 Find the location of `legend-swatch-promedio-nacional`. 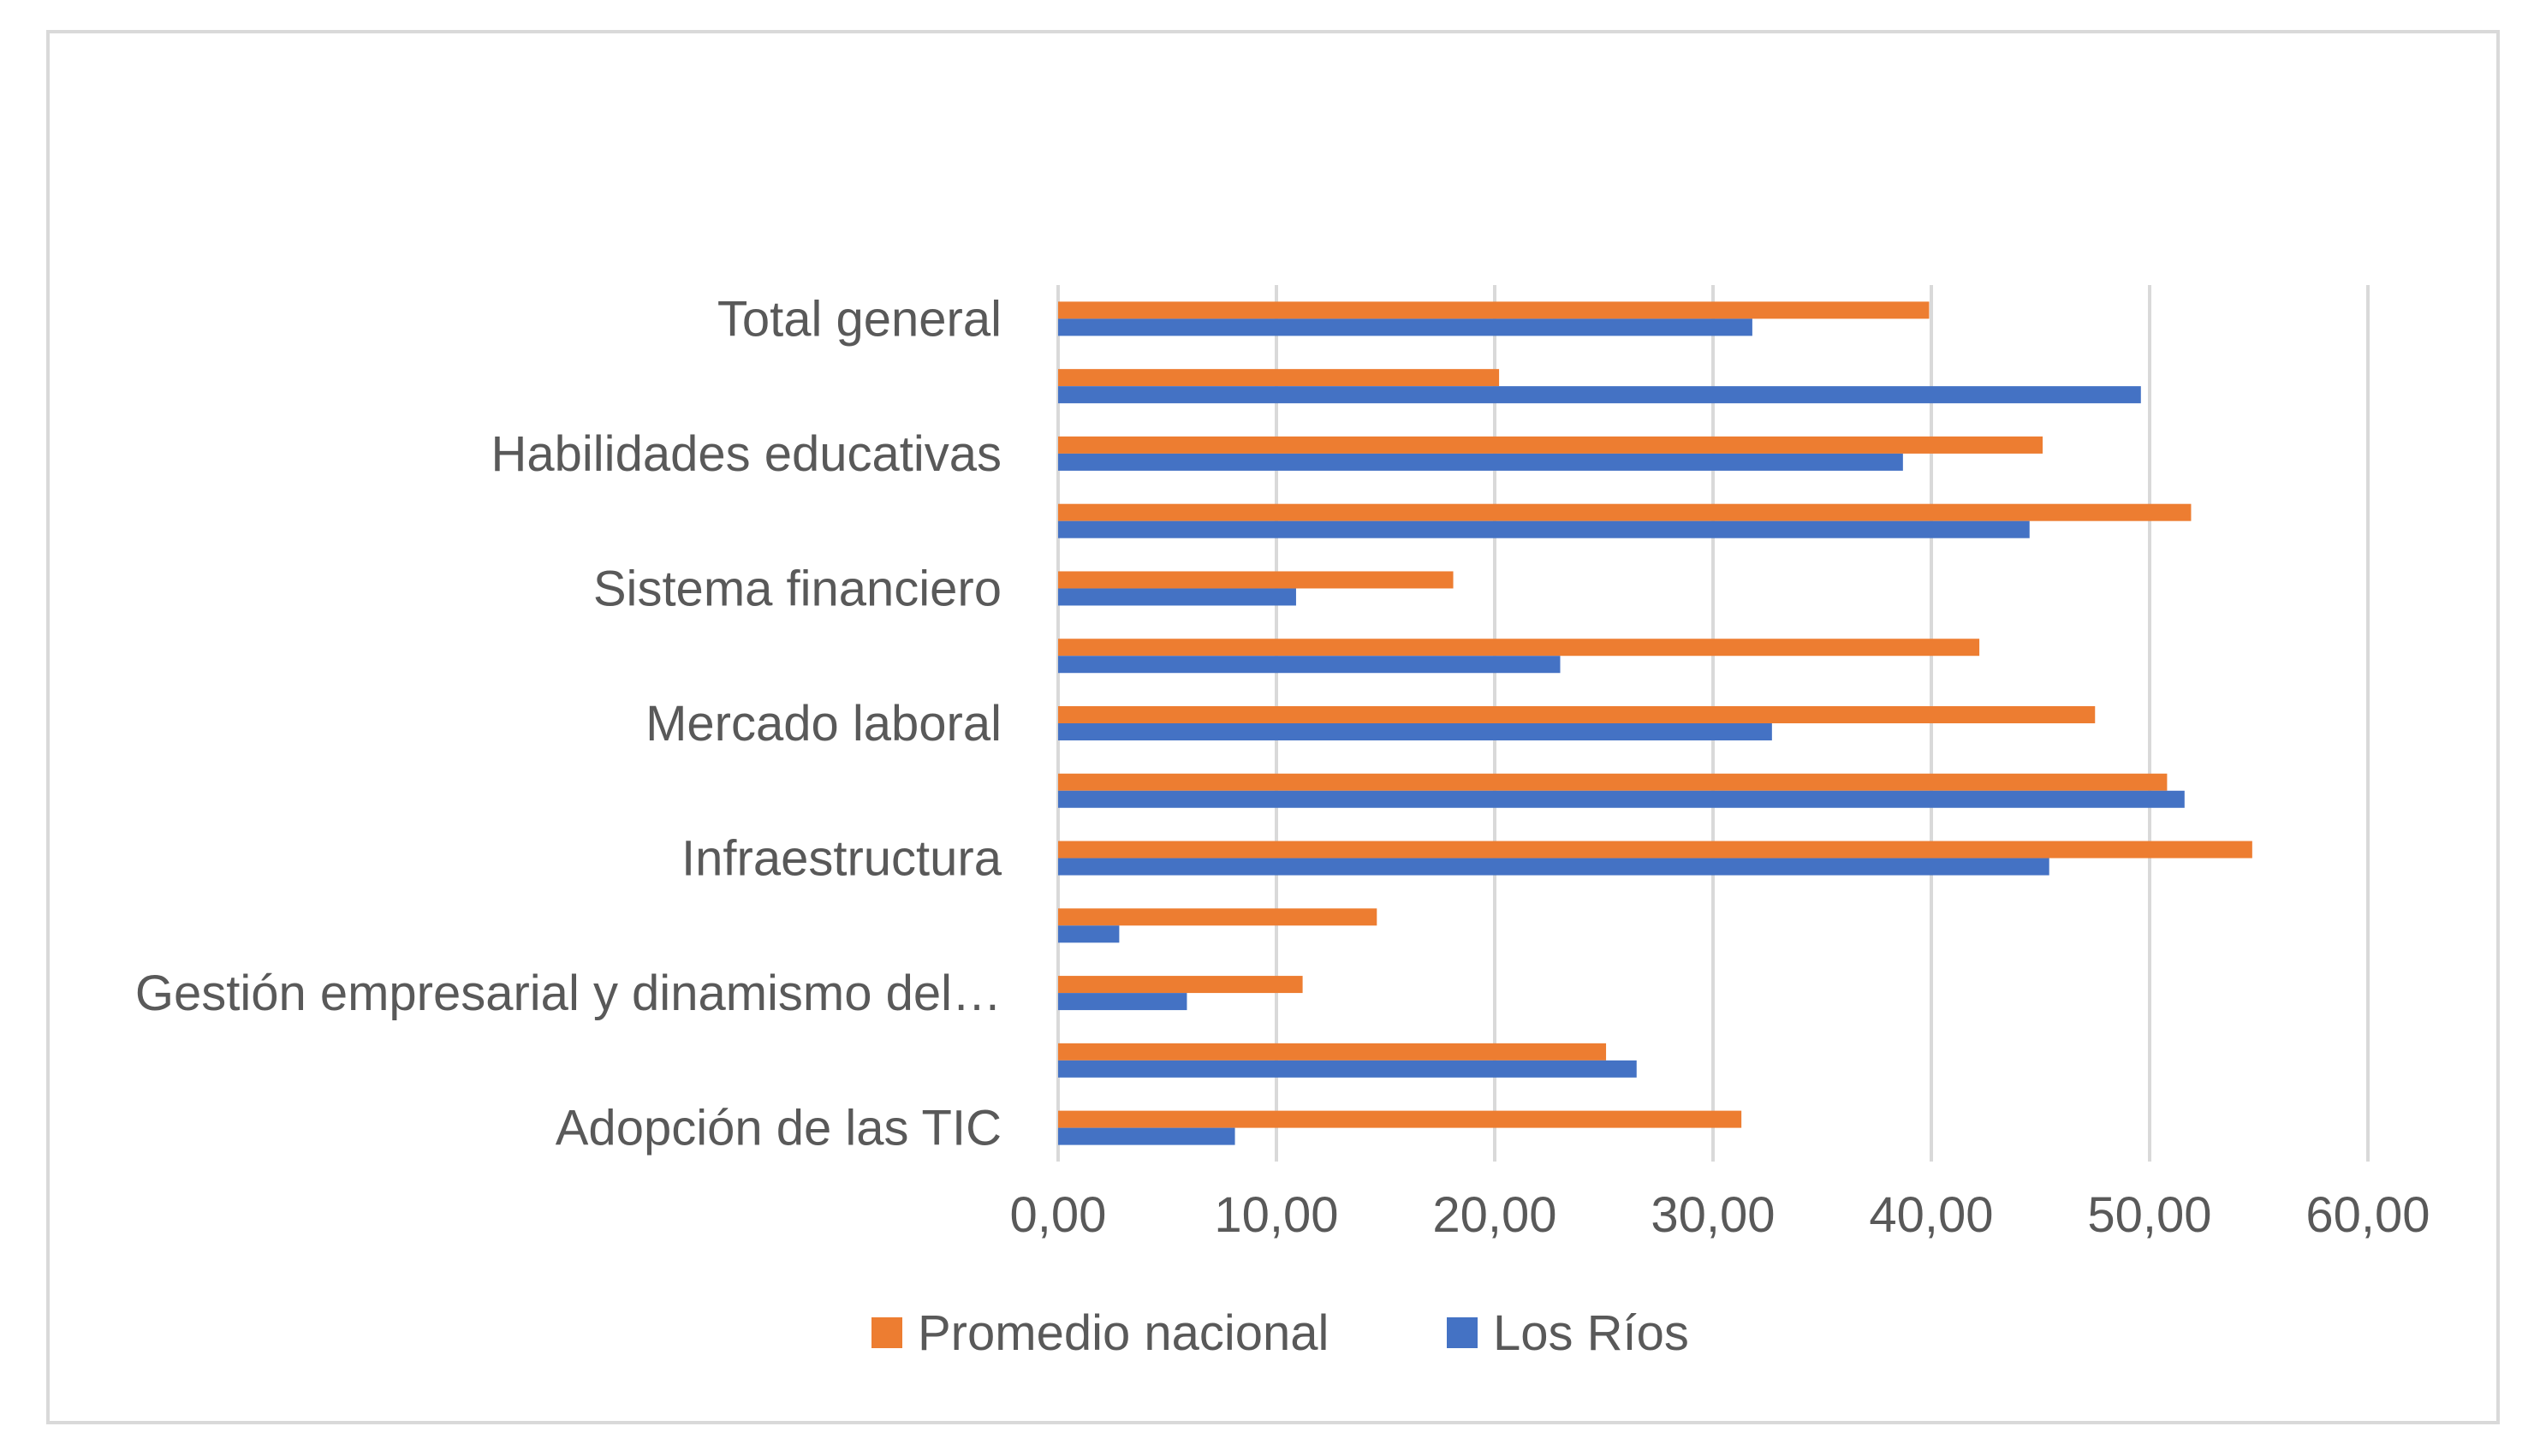

legend-swatch-promedio-nacional is located at coordinates (886, 1332).